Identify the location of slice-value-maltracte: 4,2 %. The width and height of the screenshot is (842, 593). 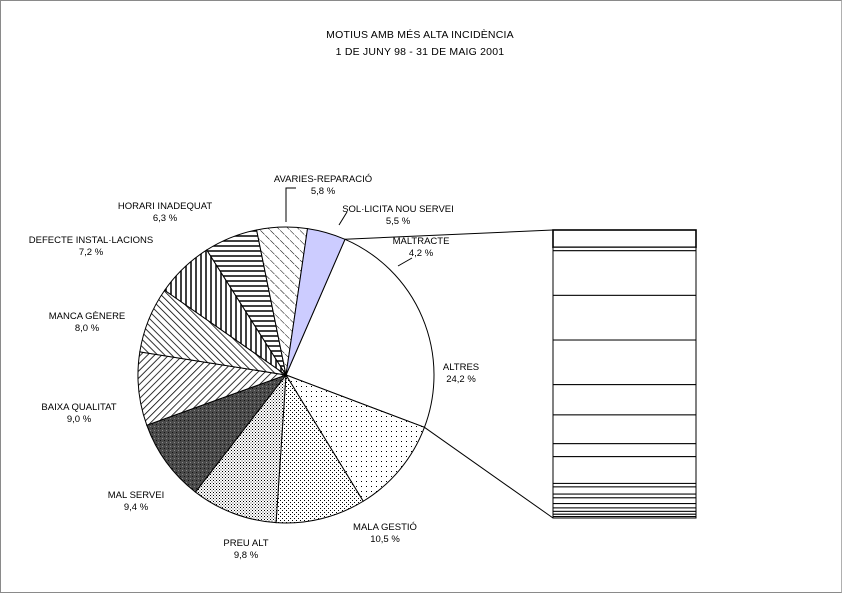
(421, 253).